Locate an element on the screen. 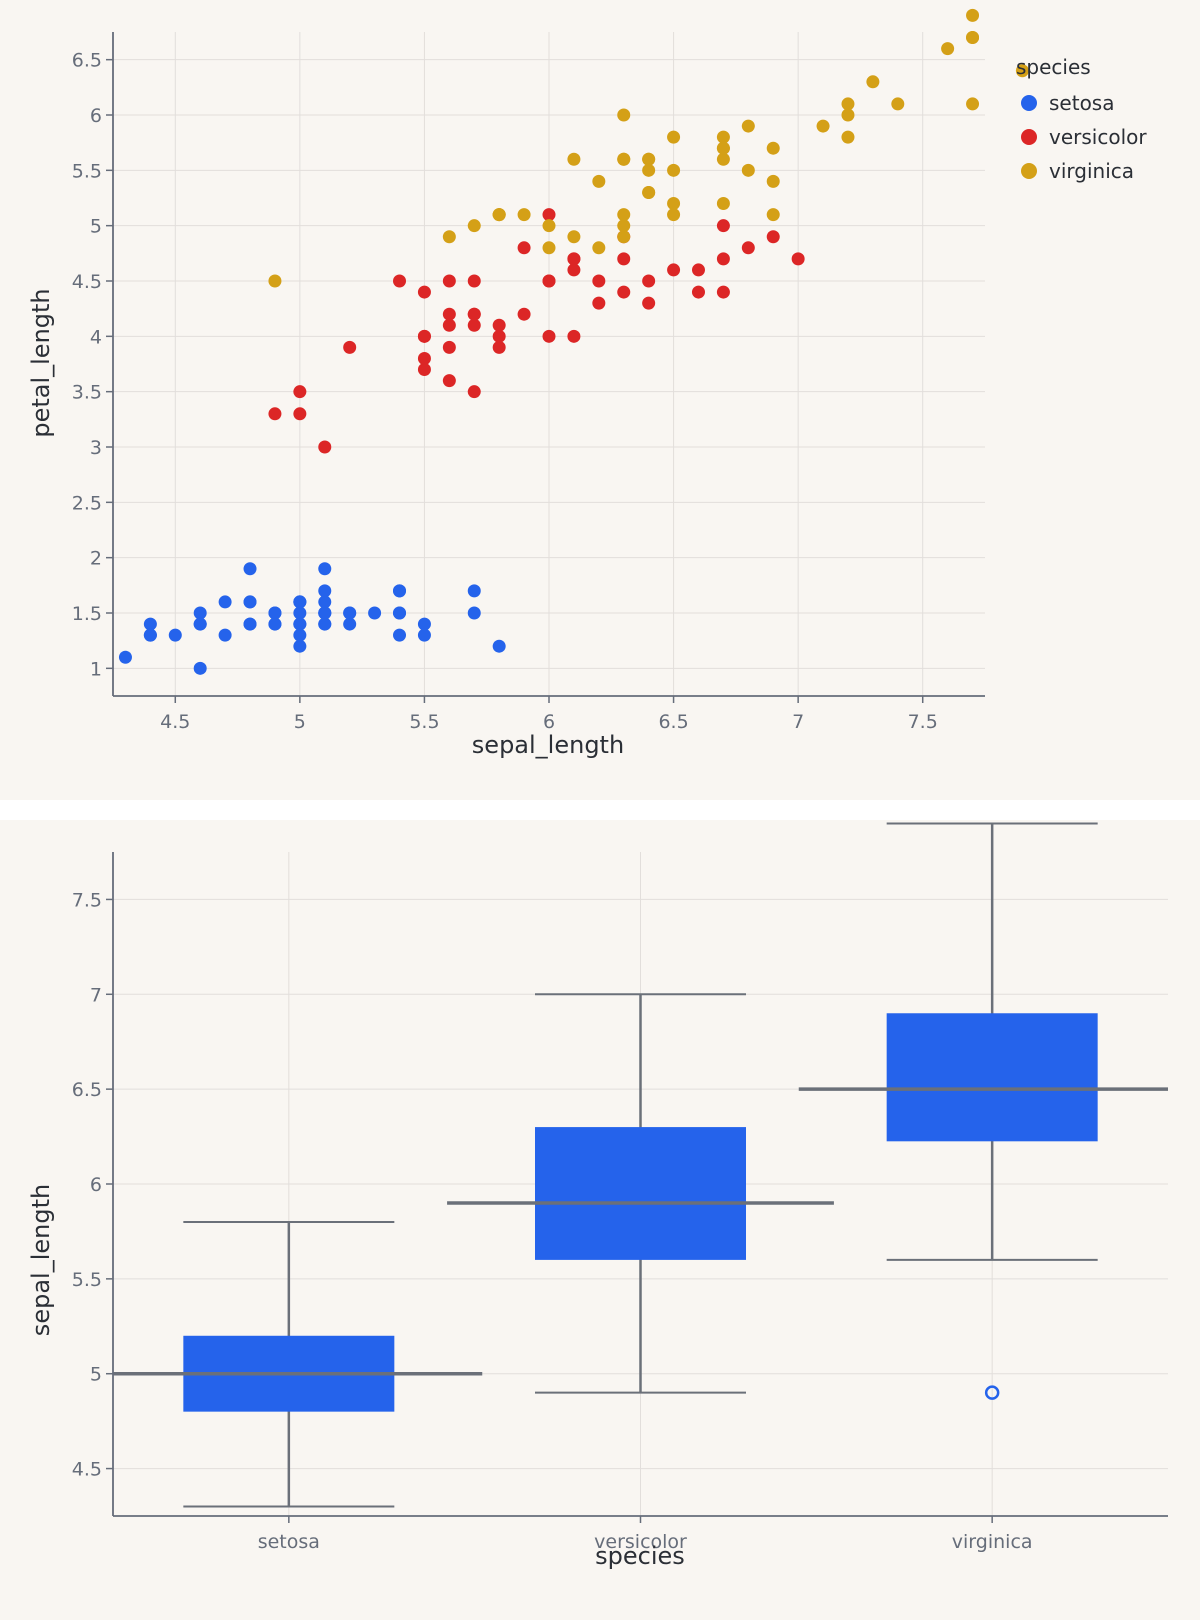  scatter-series-setosa is located at coordinates (312, 618).